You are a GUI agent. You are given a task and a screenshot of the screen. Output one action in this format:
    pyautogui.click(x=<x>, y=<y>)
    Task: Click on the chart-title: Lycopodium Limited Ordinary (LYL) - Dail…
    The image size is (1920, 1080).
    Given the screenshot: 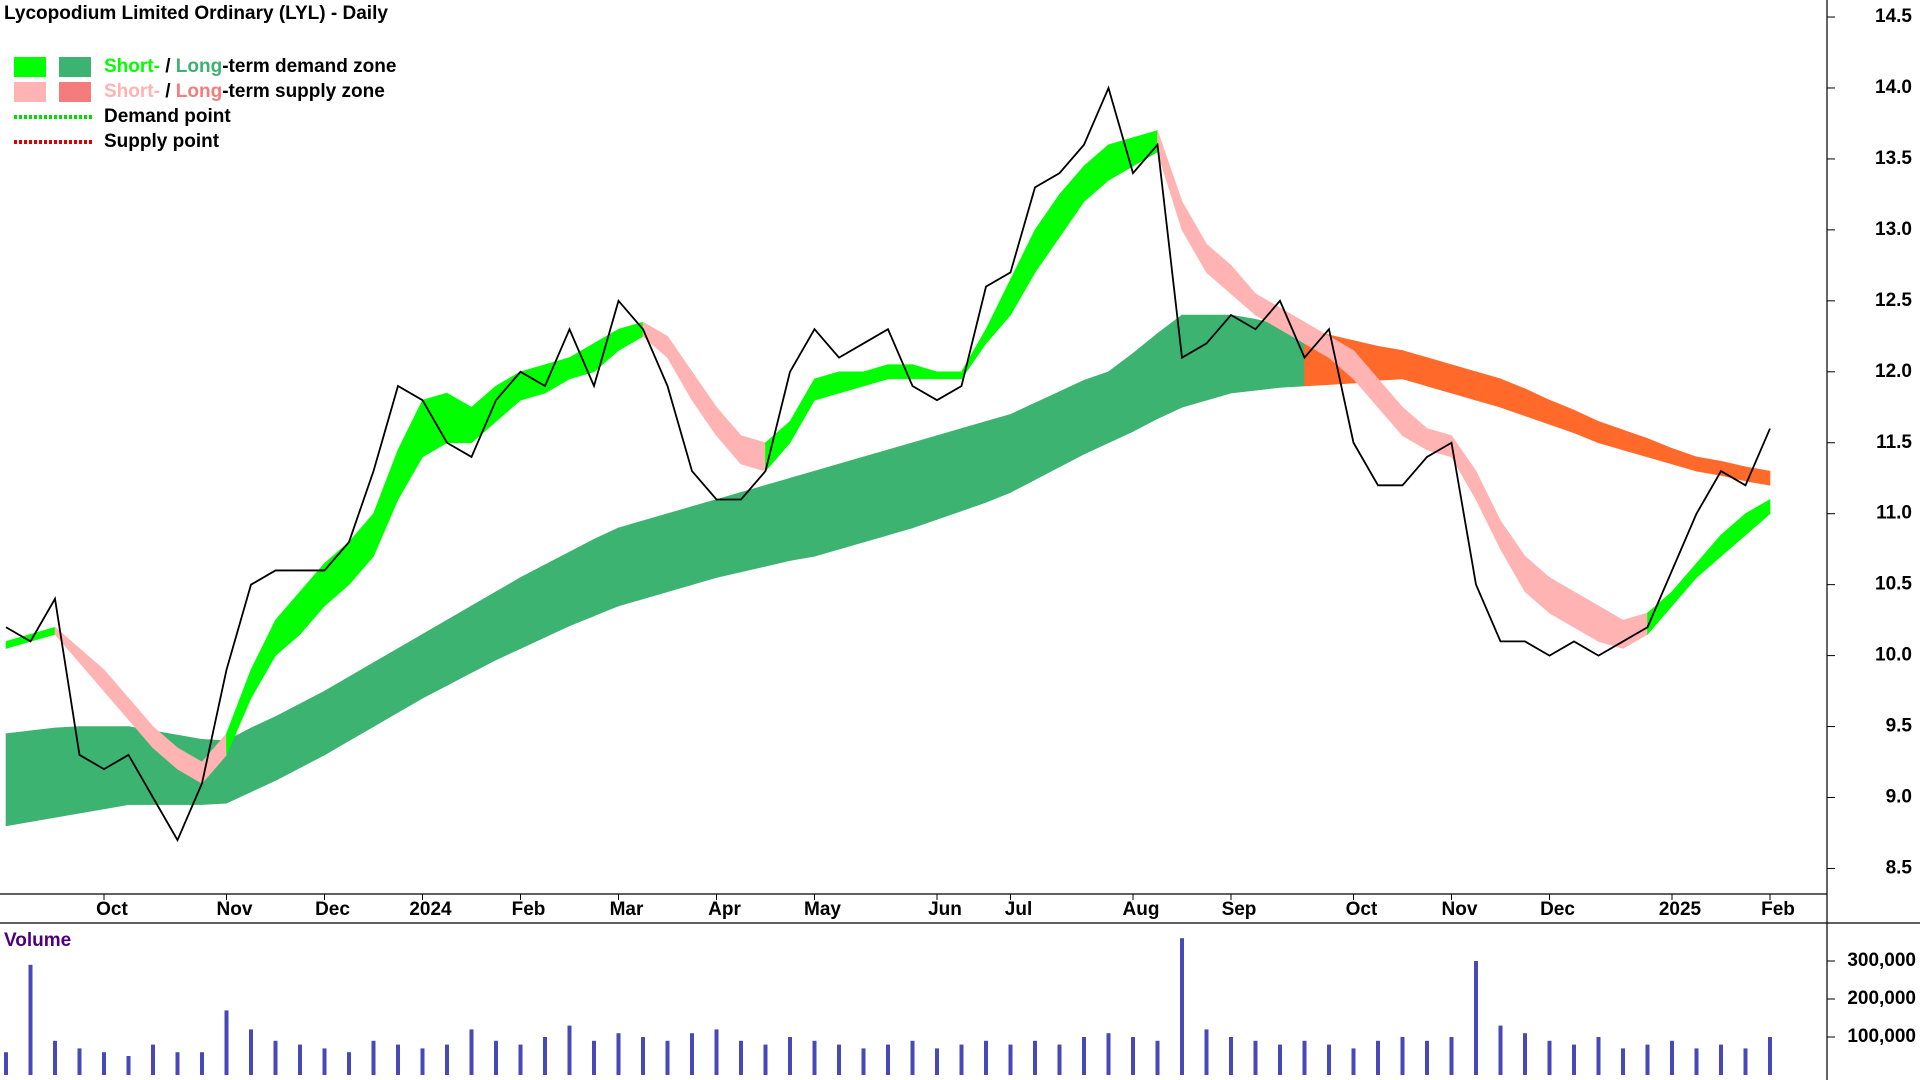 What is the action you would take?
    pyautogui.click(x=196, y=13)
    